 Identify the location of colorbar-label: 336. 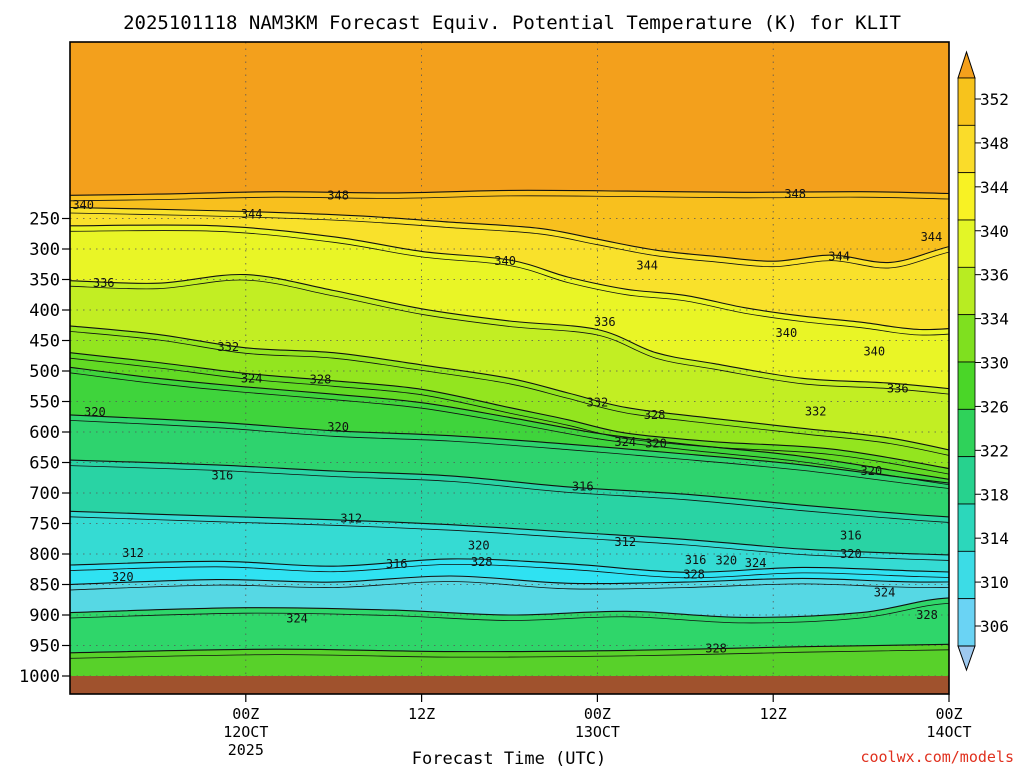
(994, 275).